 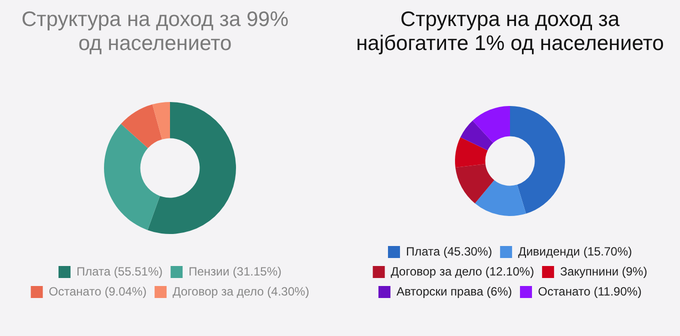 What do you see at coordinates (97, 291) in the screenshot?
I see `legend-label: Останато (9.04%)` at bounding box center [97, 291].